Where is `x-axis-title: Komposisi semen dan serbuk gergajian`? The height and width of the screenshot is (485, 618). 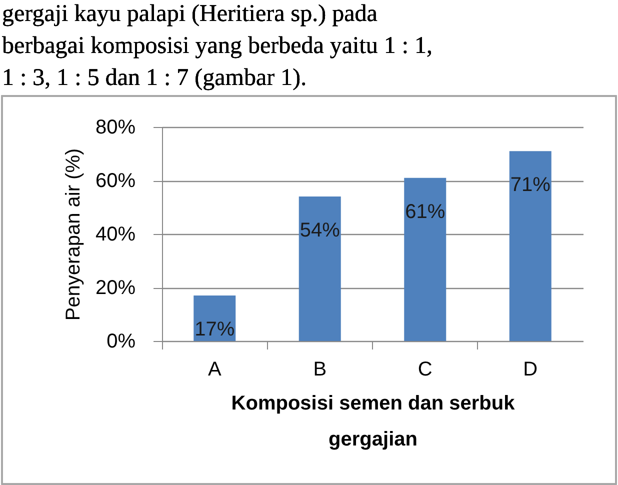
x-axis-title: Komposisi semen dan serbuk gergajian is located at coordinates (373, 421).